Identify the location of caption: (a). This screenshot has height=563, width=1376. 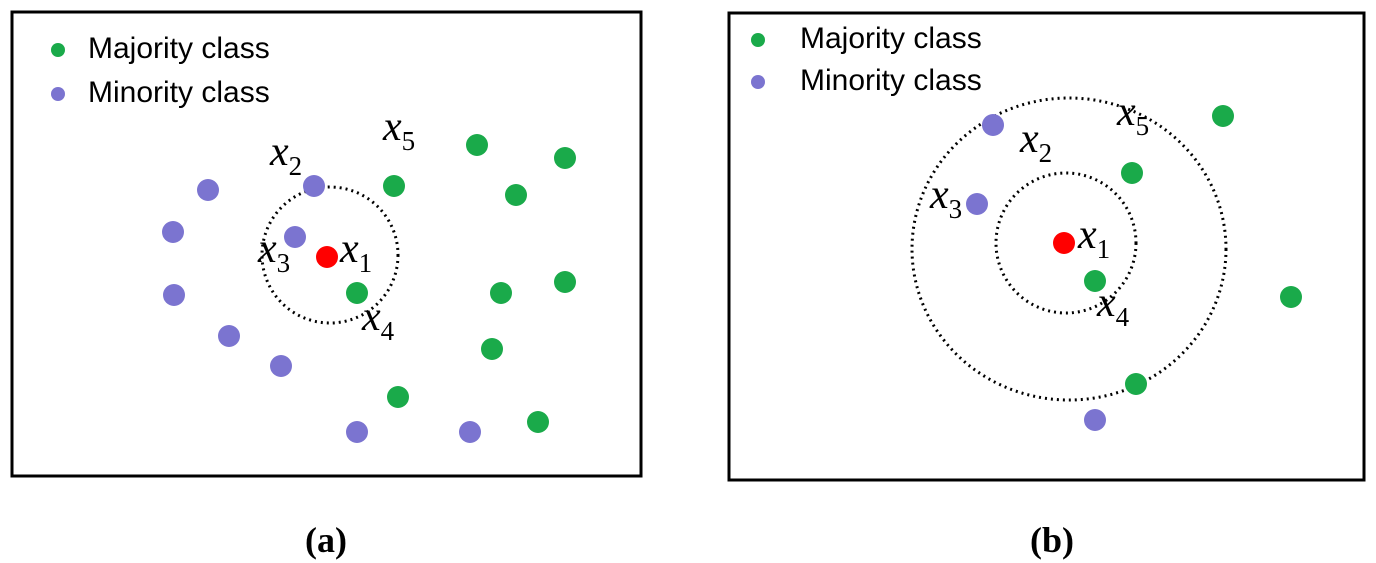
(326, 540).